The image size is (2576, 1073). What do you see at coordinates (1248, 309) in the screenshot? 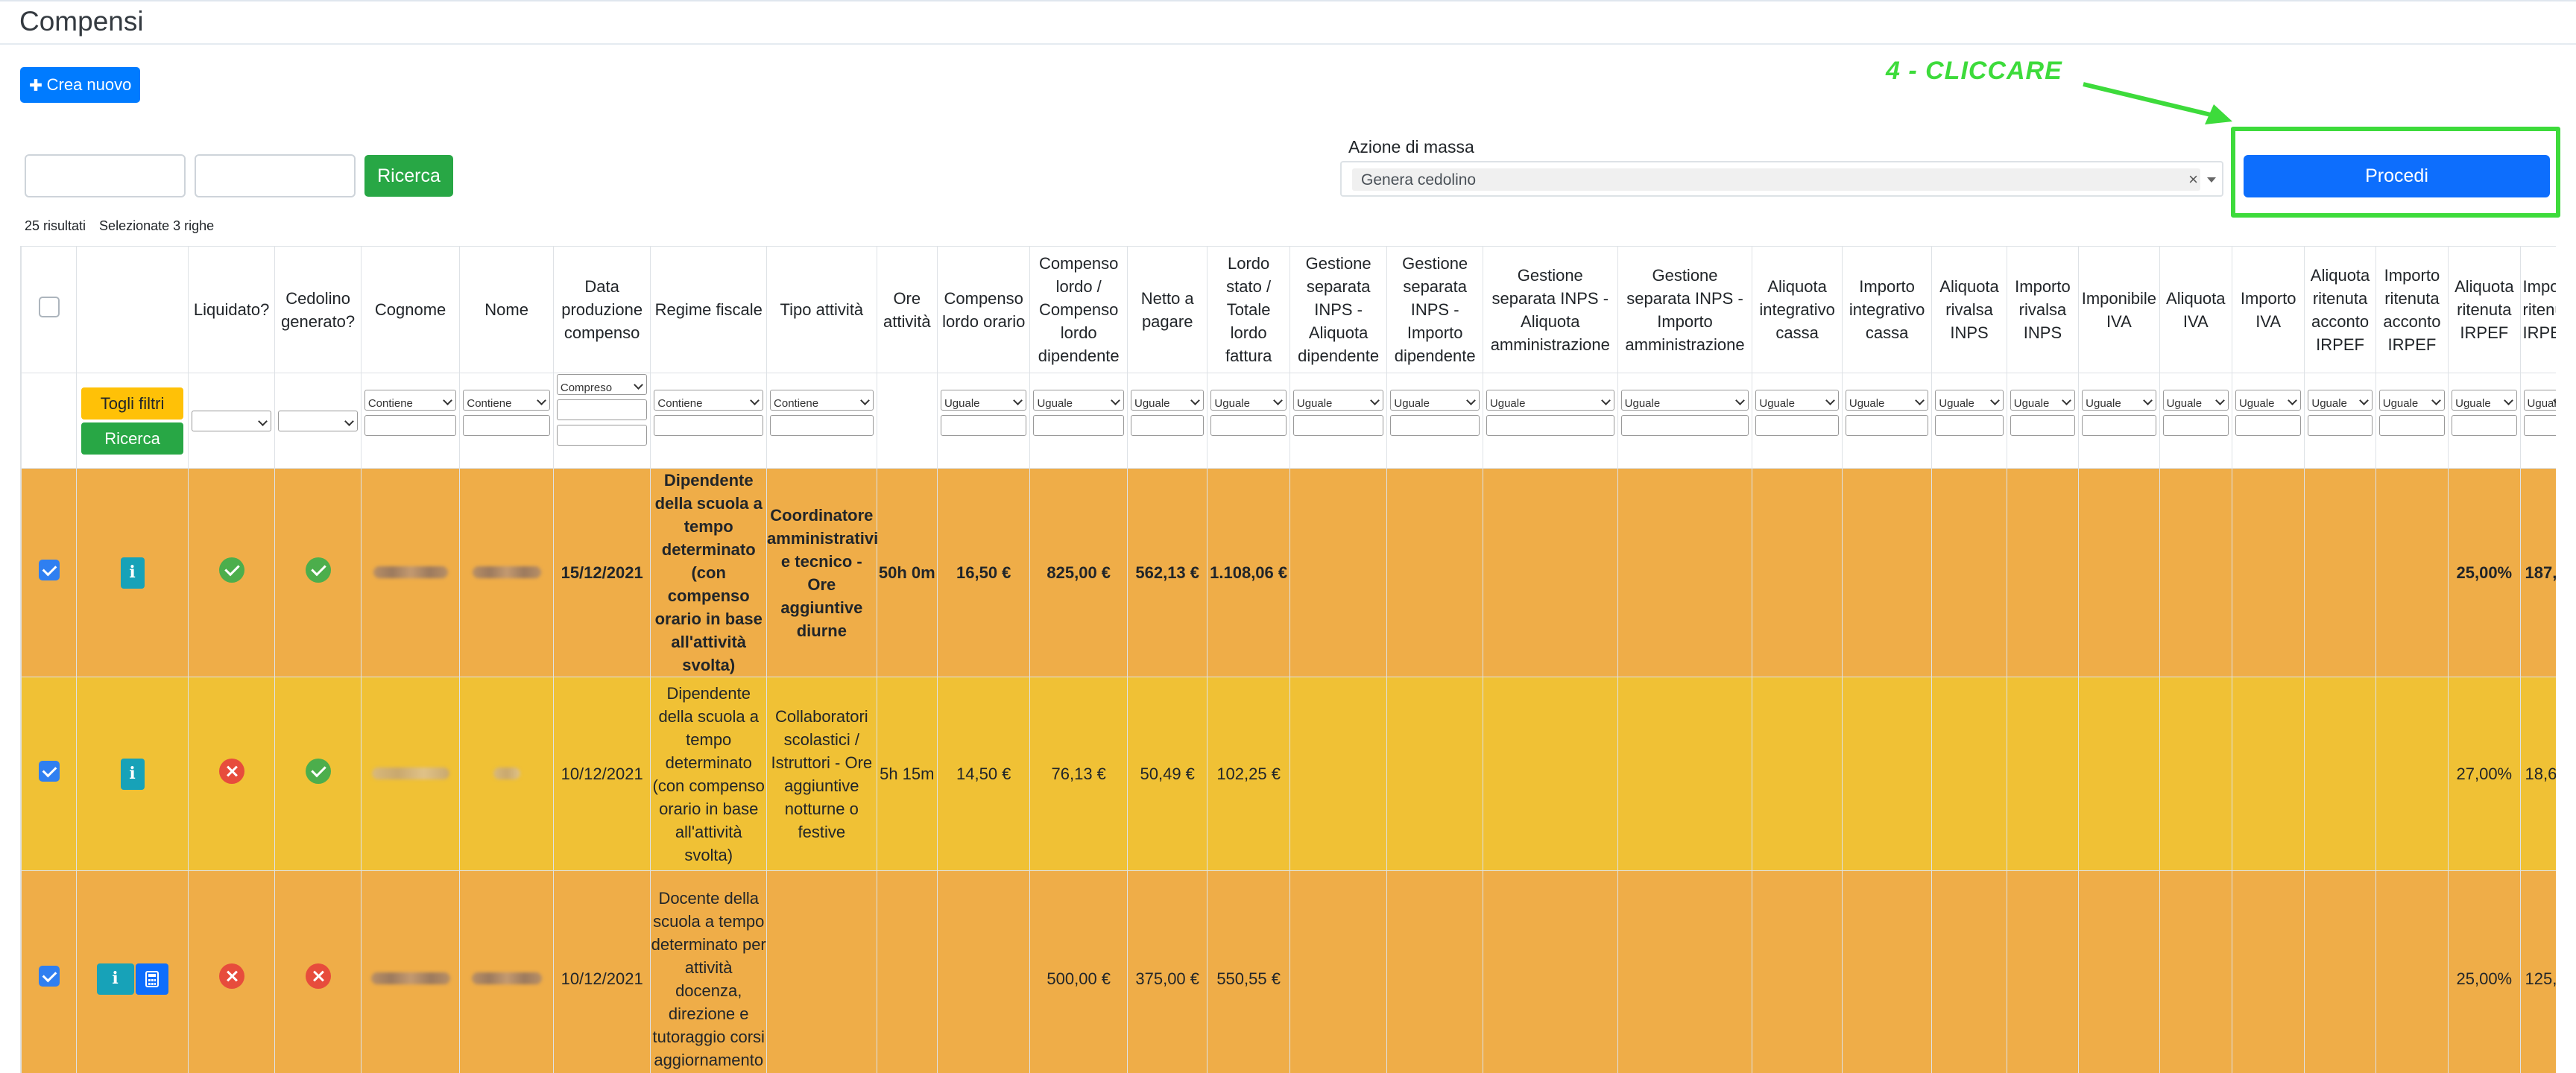
I see `column-header: Lordo stato / Totale lordo fattura` at bounding box center [1248, 309].